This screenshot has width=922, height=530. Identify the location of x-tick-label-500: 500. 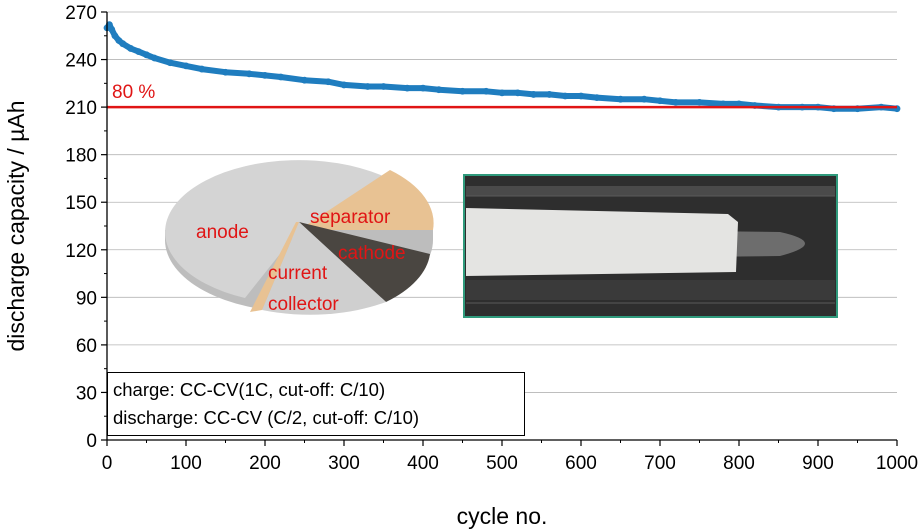
(502, 463).